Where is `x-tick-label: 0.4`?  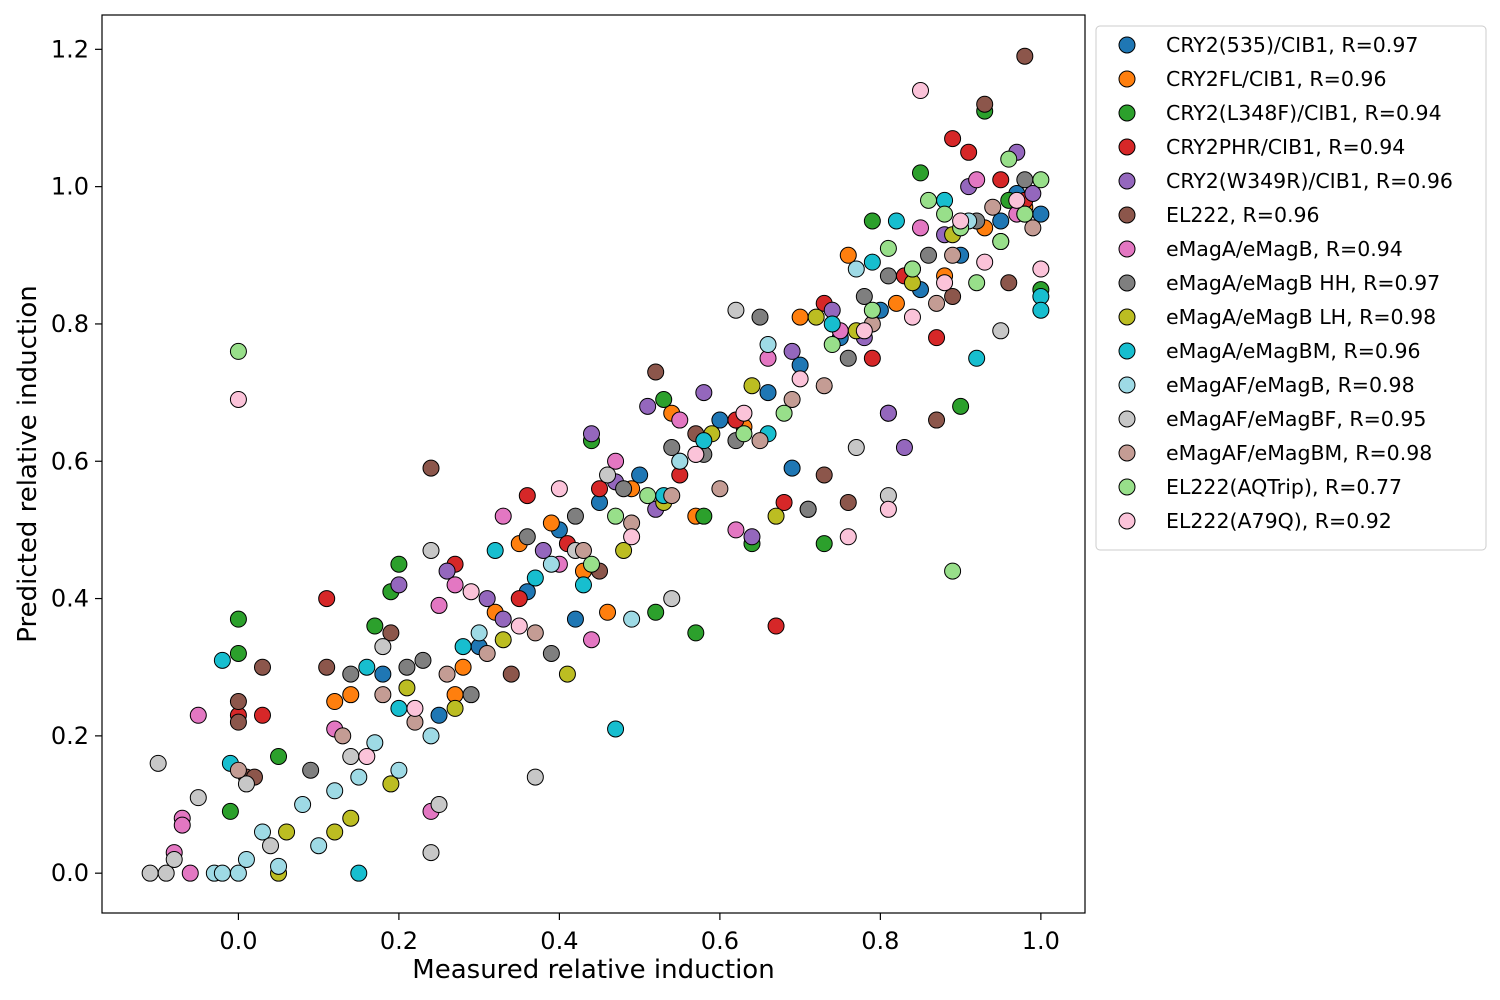 x-tick-label: 0.4 is located at coordinates (559, 941).